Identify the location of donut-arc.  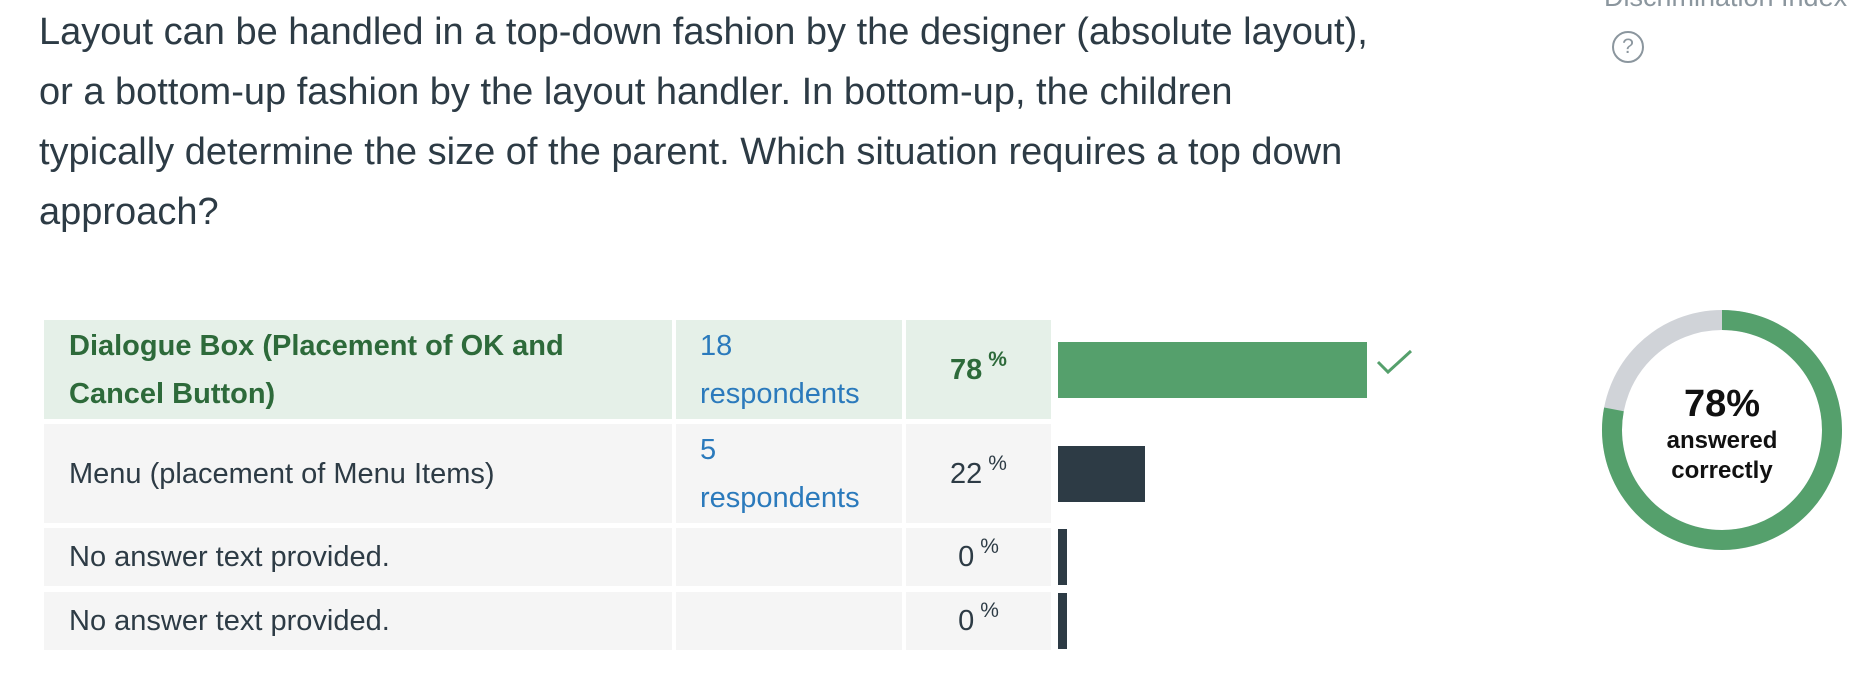
(1722, 430).